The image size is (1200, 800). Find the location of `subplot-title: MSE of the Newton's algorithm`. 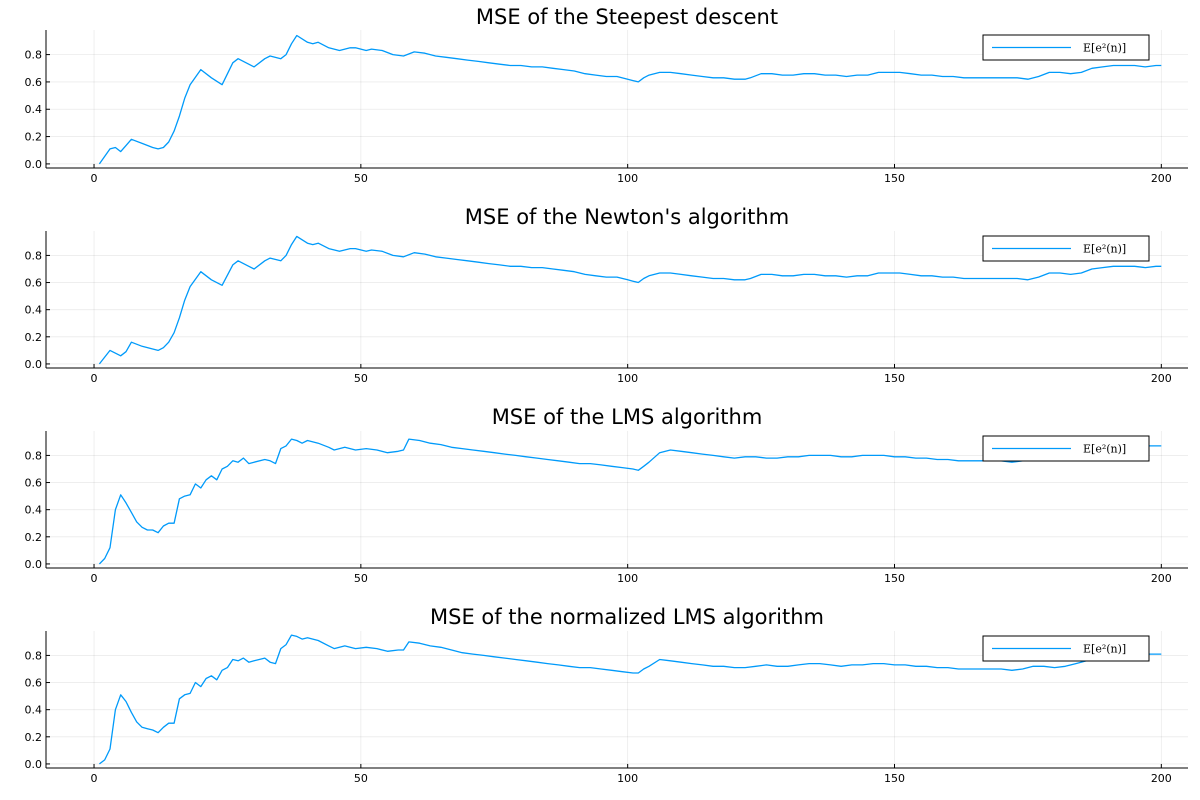

subplot-title: MSE of the Newton's algorithm is located at coordinates (627, 217).